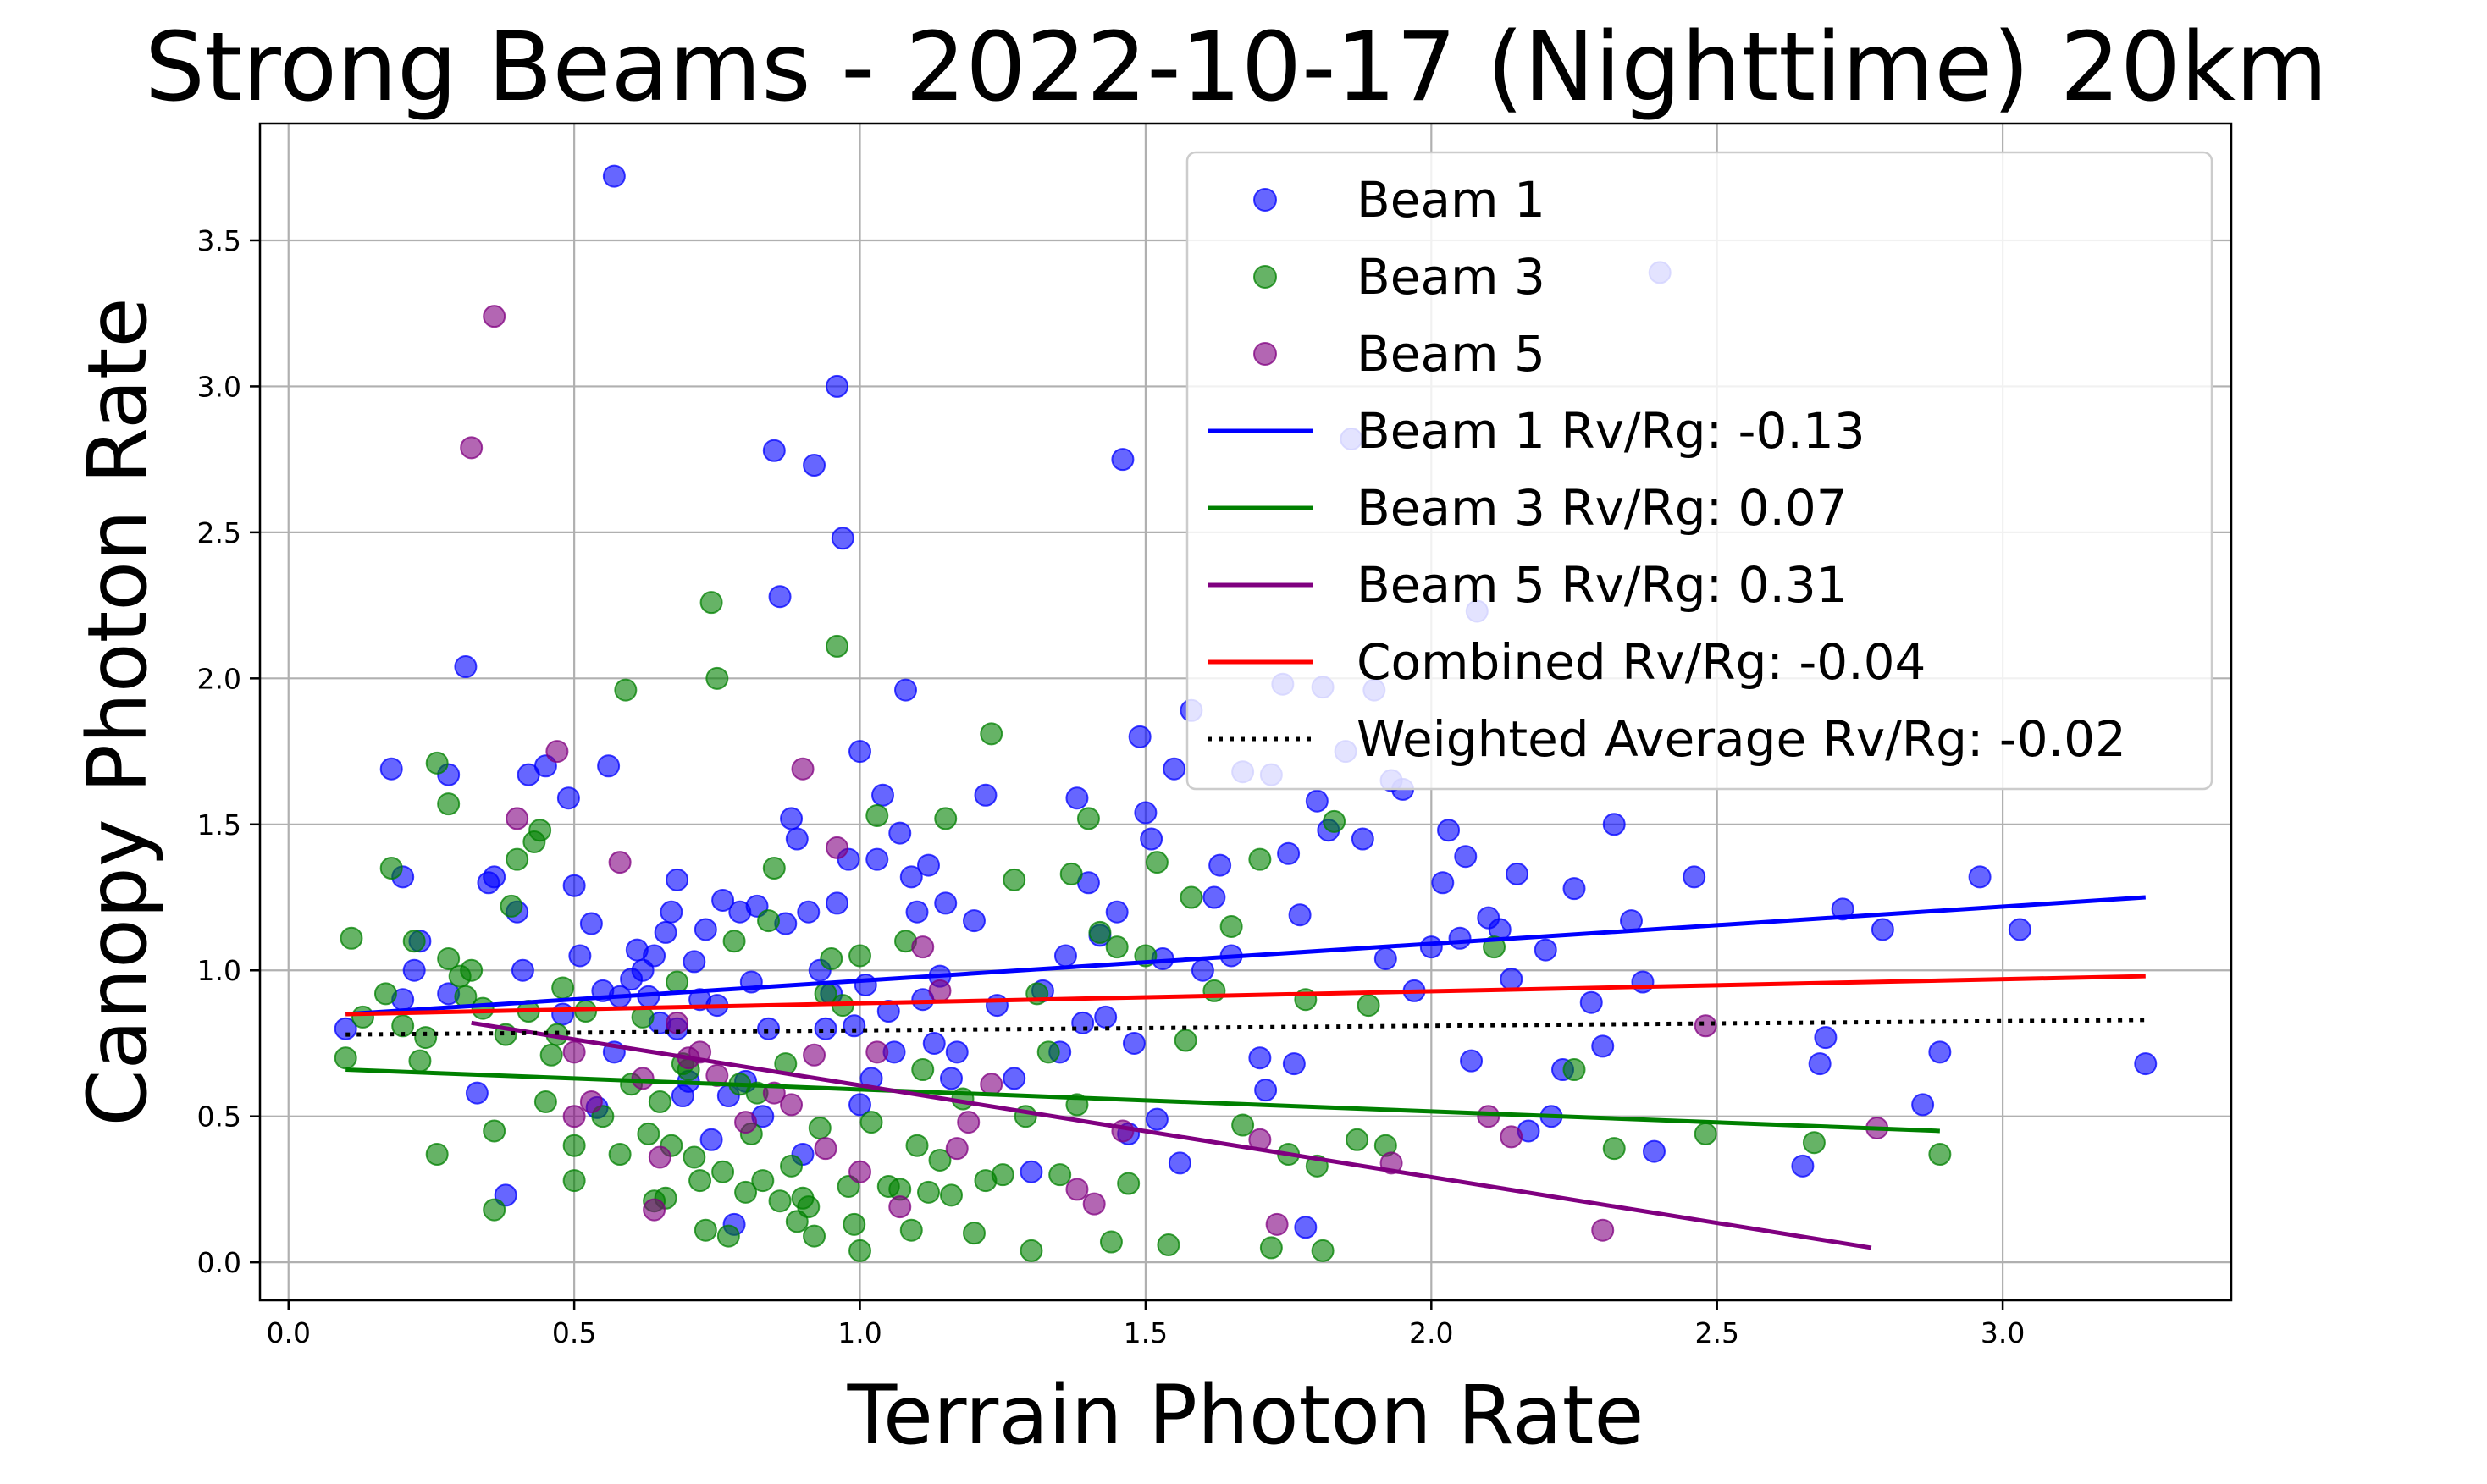 The width and height of the screenshot is (2487, 1484). Describe the element at coordinates (574, 1332) in the screenshot. I see `x-tick-label: 0.5` at that location.